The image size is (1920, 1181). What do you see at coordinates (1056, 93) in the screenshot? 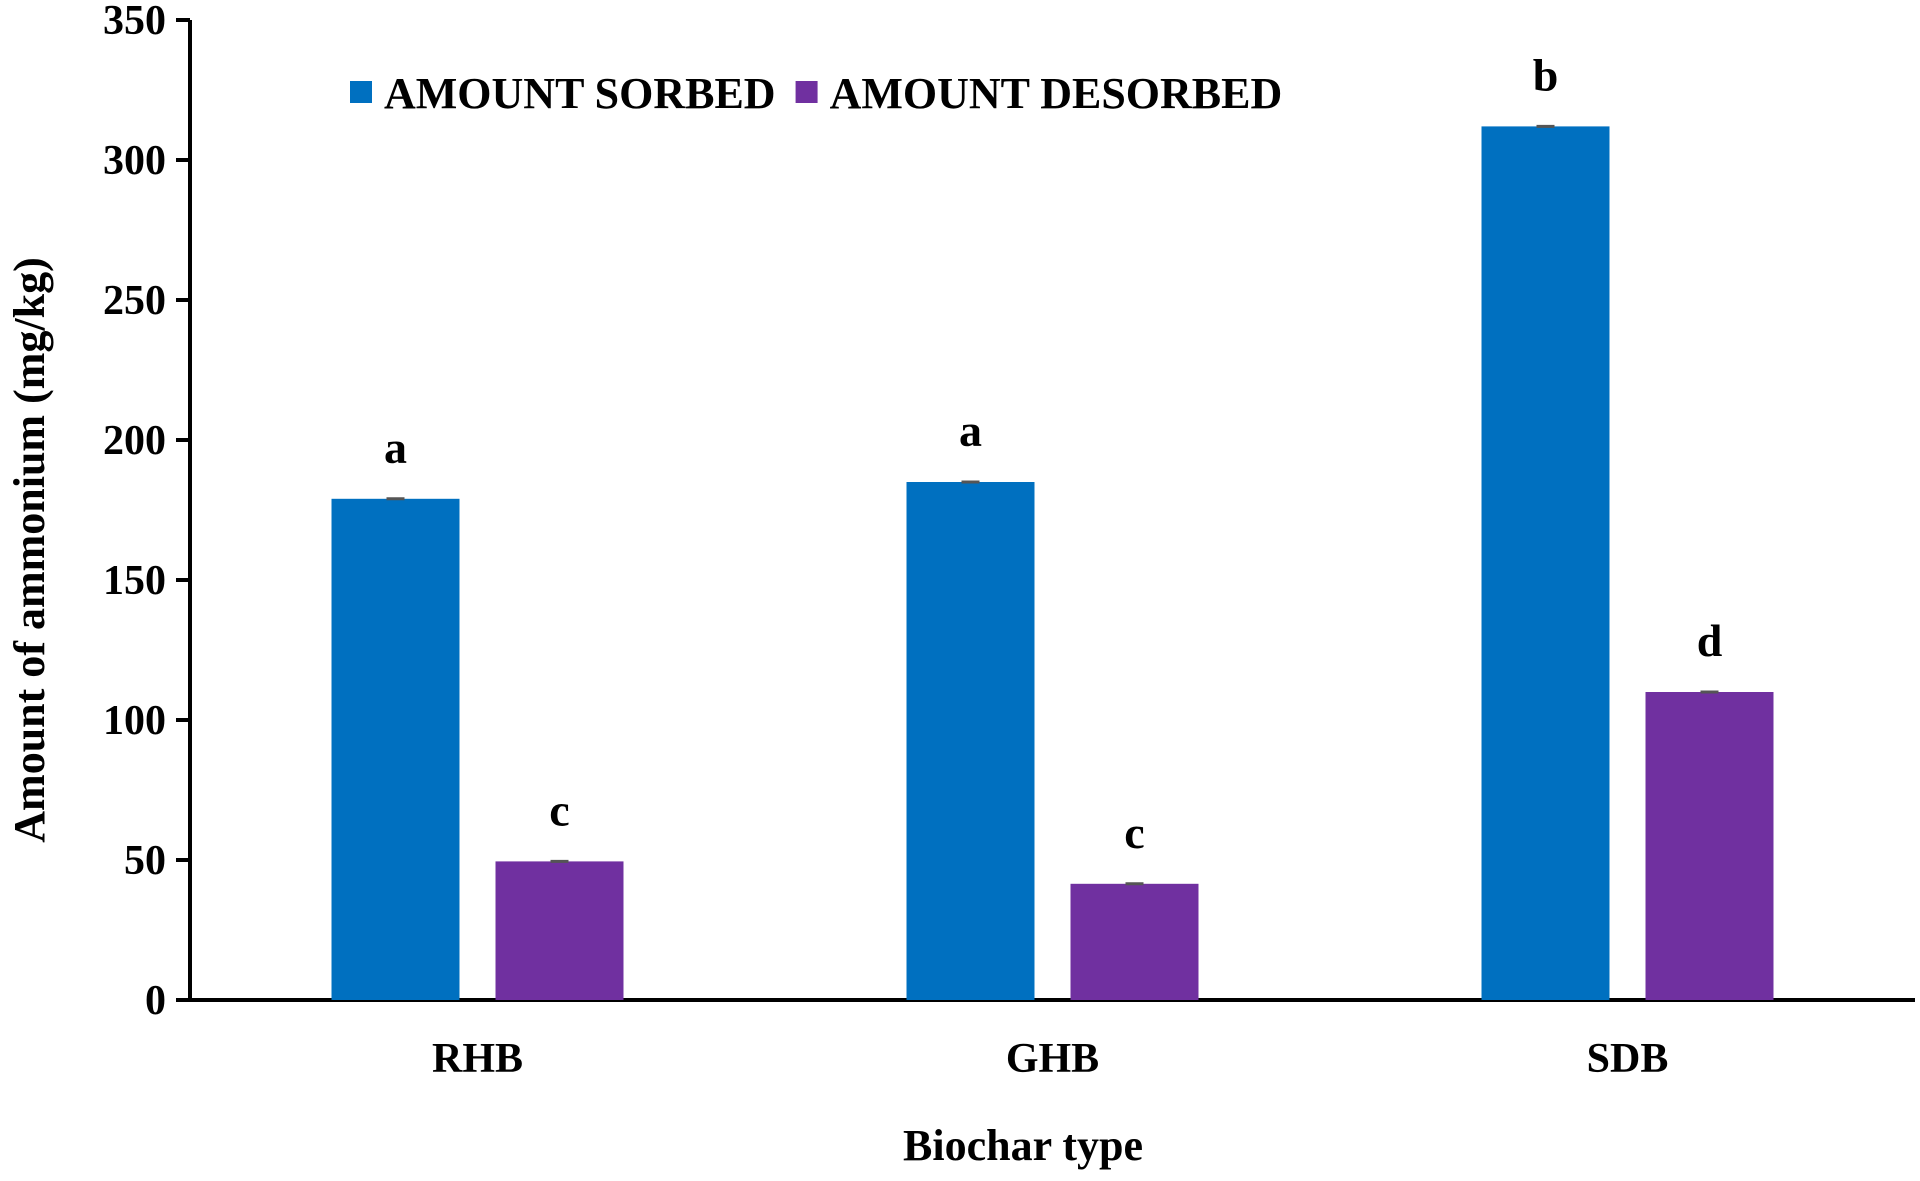
I see `legend-label-desorbed: AMOUNT DESORBED` at bounding box center [1056, 93].